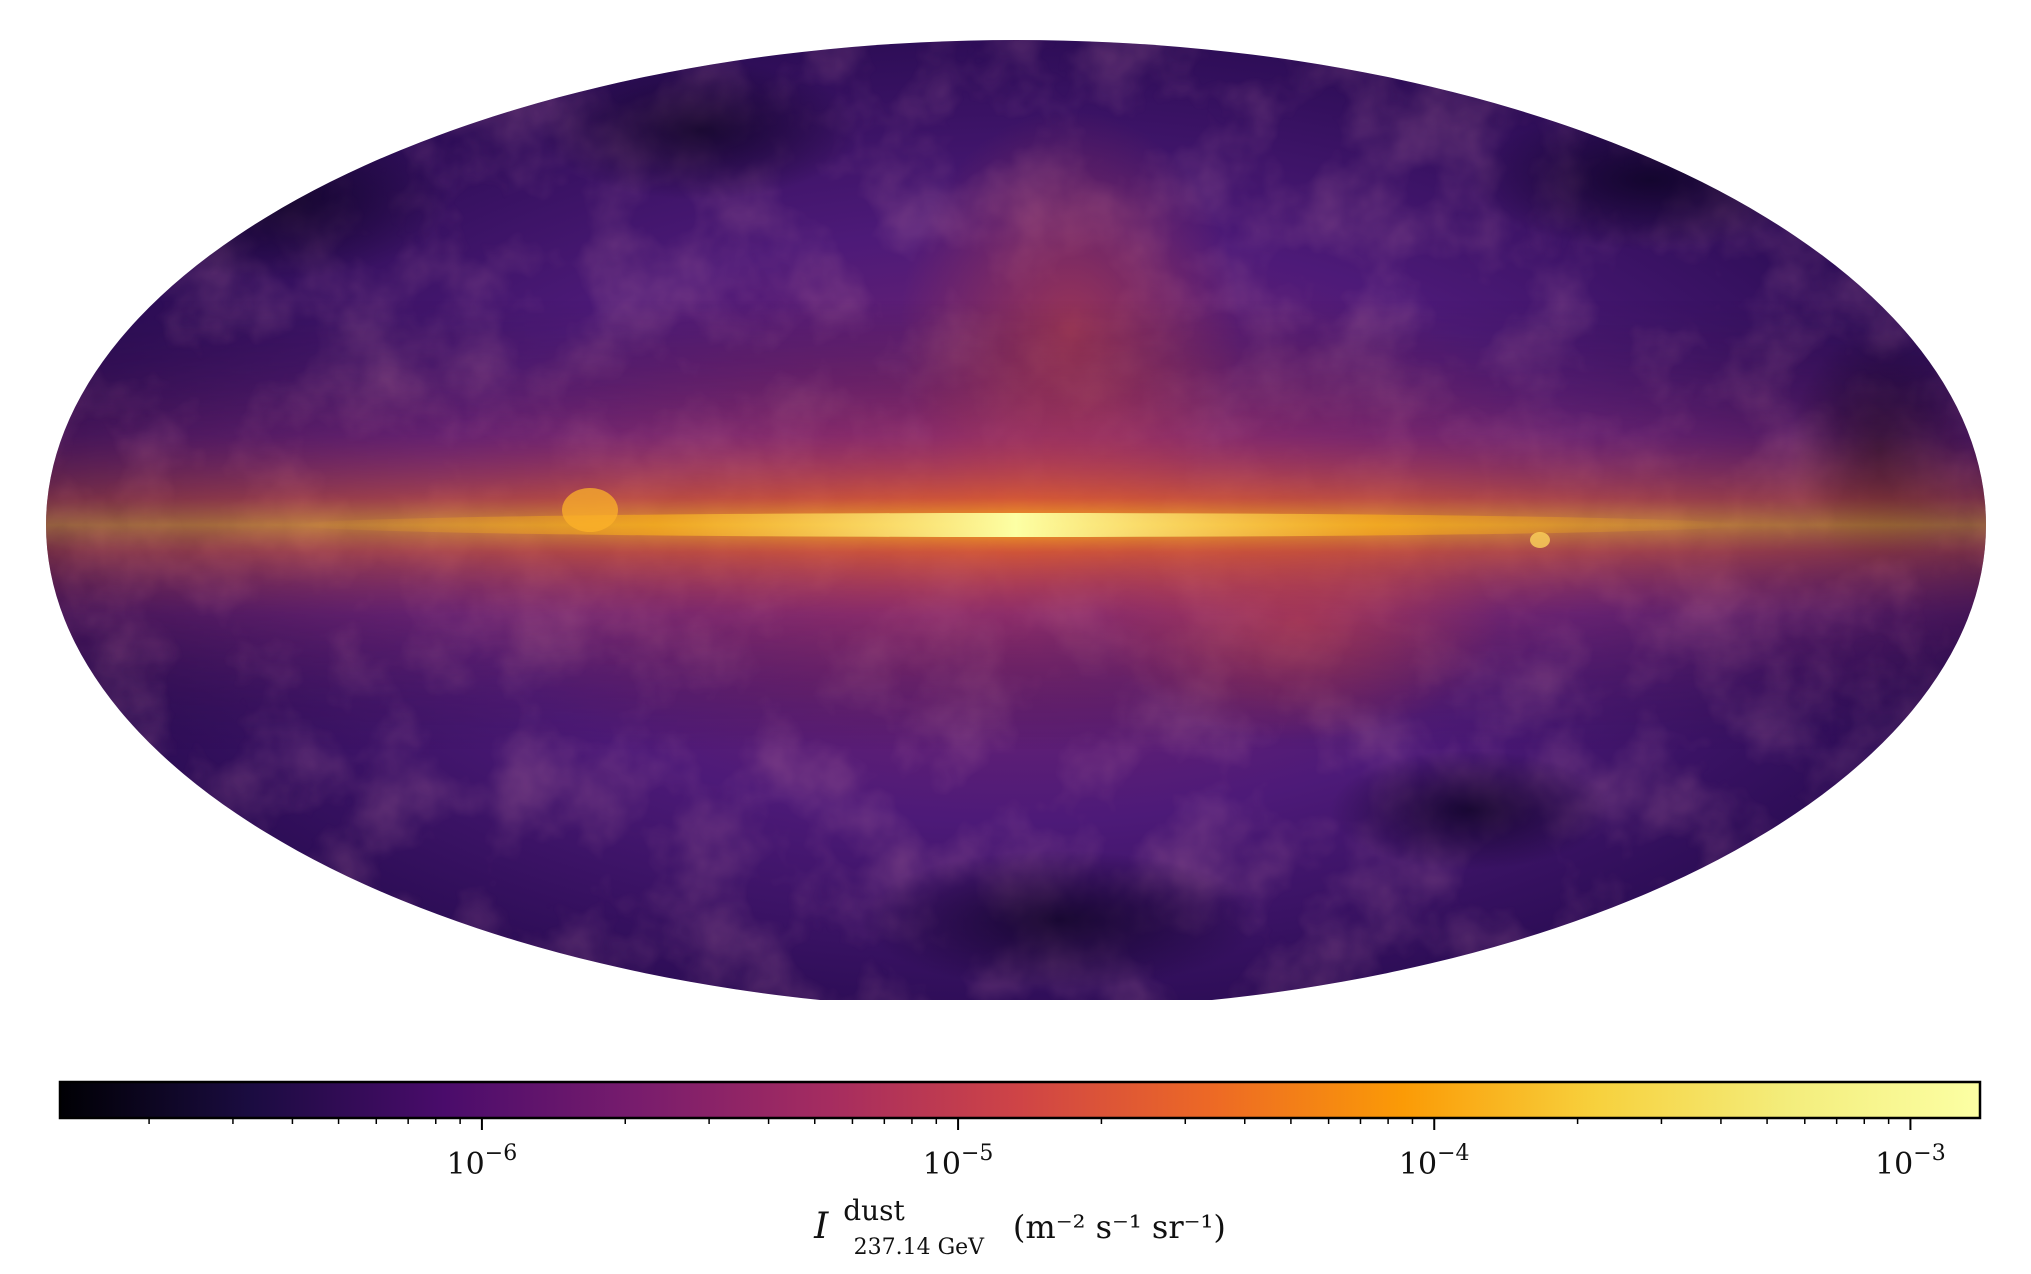  I want to click on label-units: (m⁻² s⁻¹ sr⁻¹), so click(1119, 1227).